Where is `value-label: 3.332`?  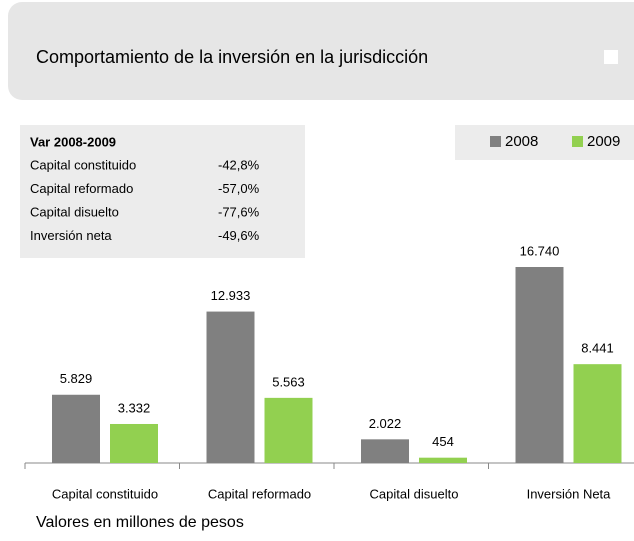 value-label: 3.332 is located at coordinates (134, 407).